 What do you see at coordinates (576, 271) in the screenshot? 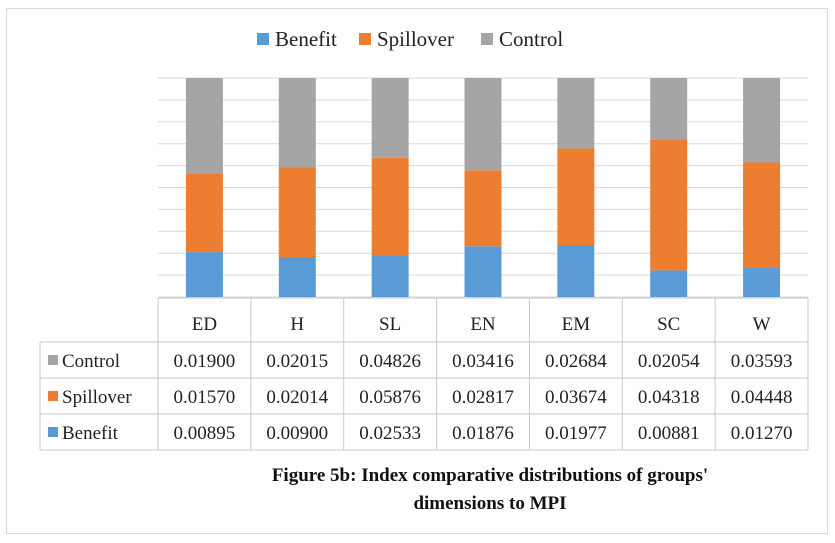
I see `bar-benefit-em` at bounding box center [576, 271].